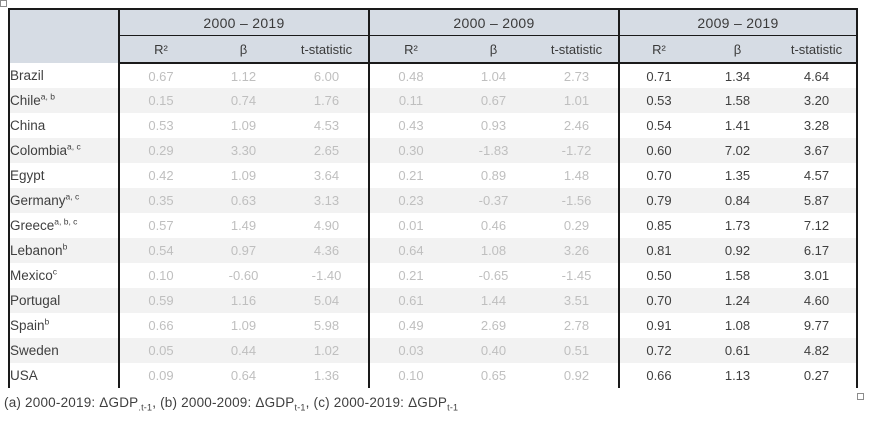 The width and height of the screenshot is (872, 423). I want to click on value-cell: 1.35, so click(737, 175).